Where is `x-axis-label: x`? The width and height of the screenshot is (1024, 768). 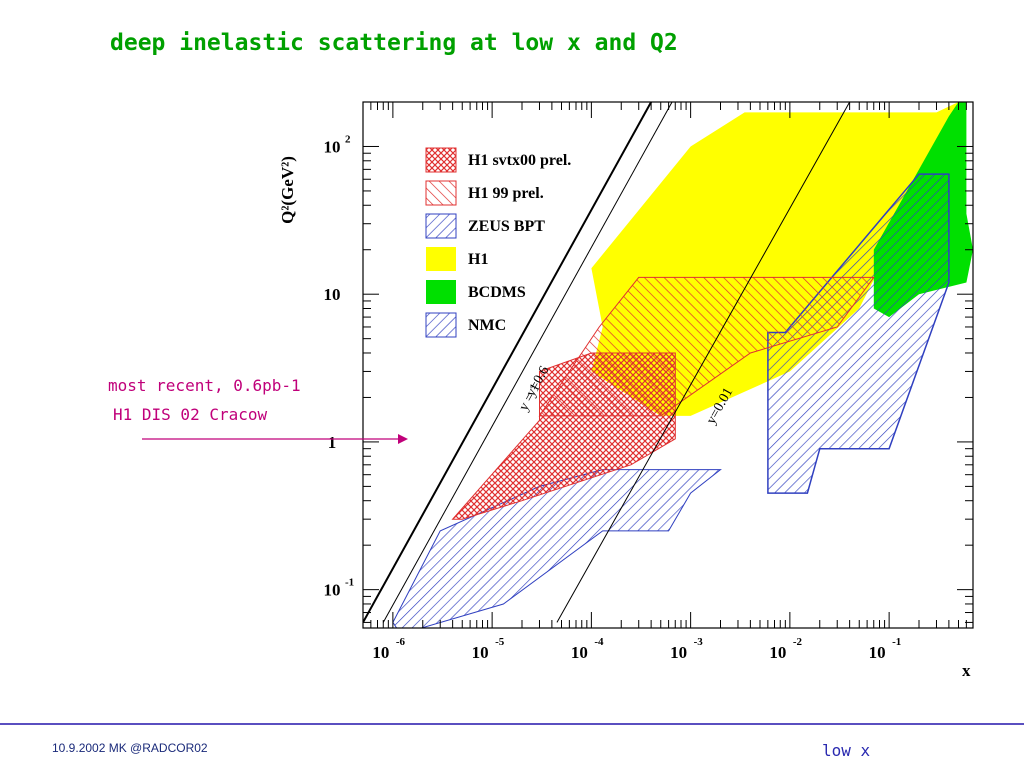 x-axis-label: x is located at coordinates (966, 670).